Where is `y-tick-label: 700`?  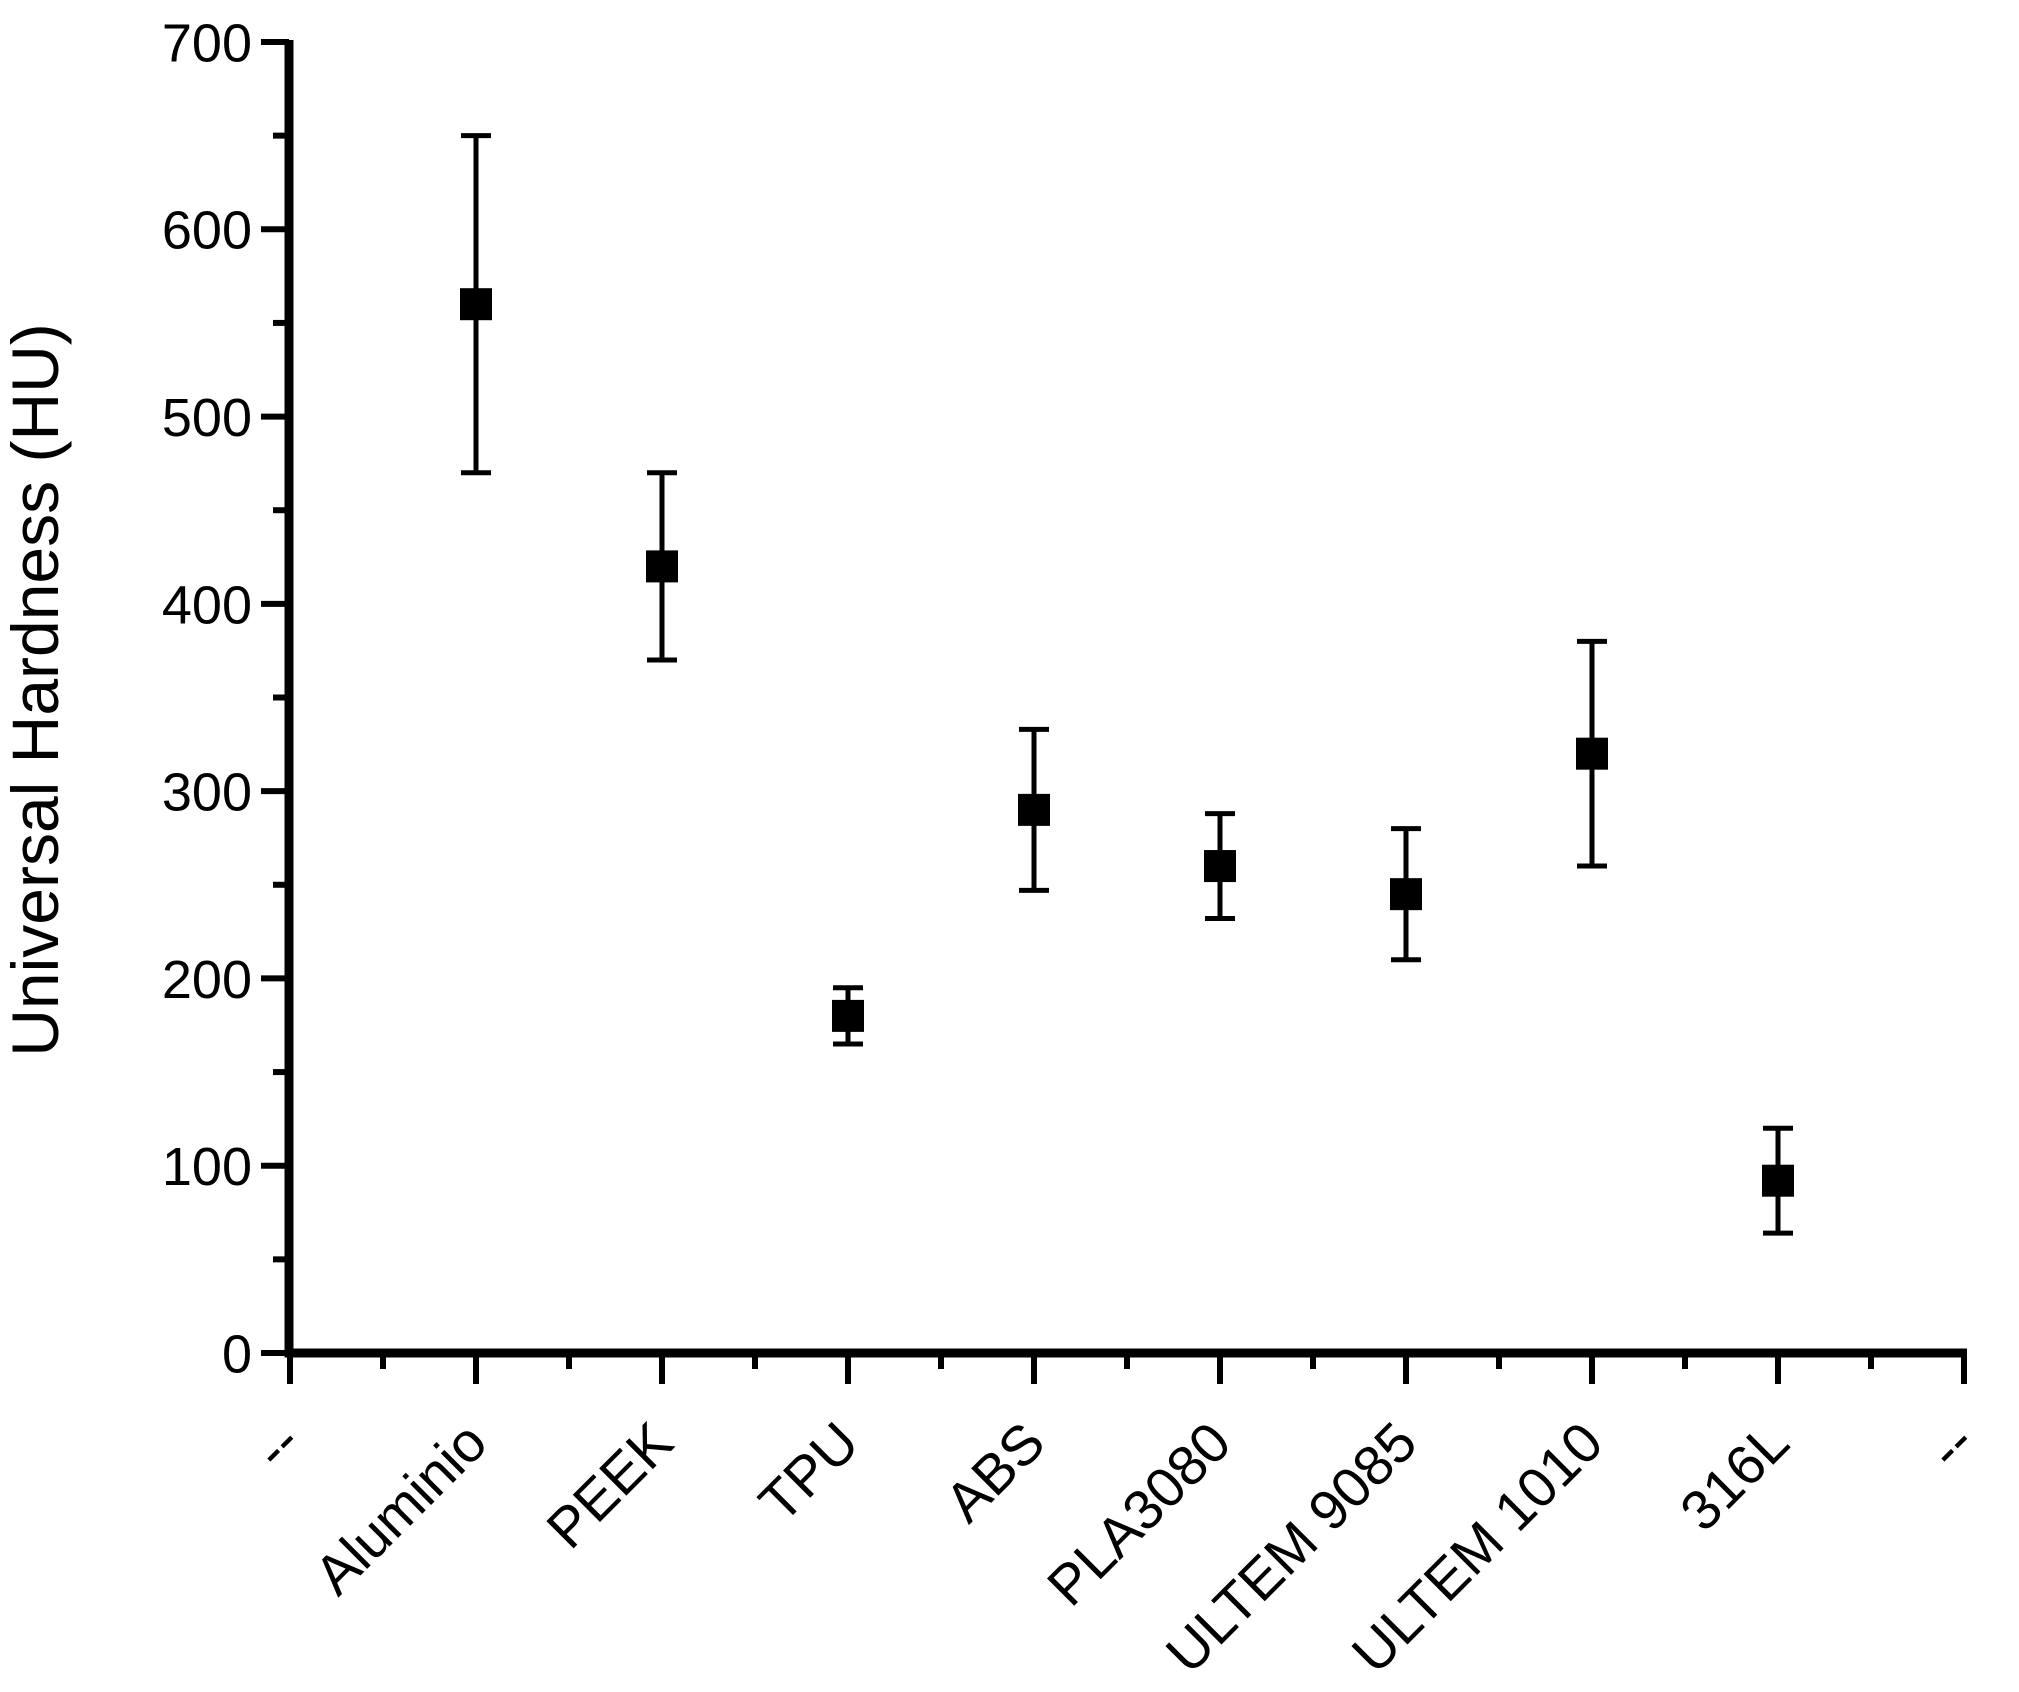
y-tick-label: 700 is located at coordinates (207, 43).